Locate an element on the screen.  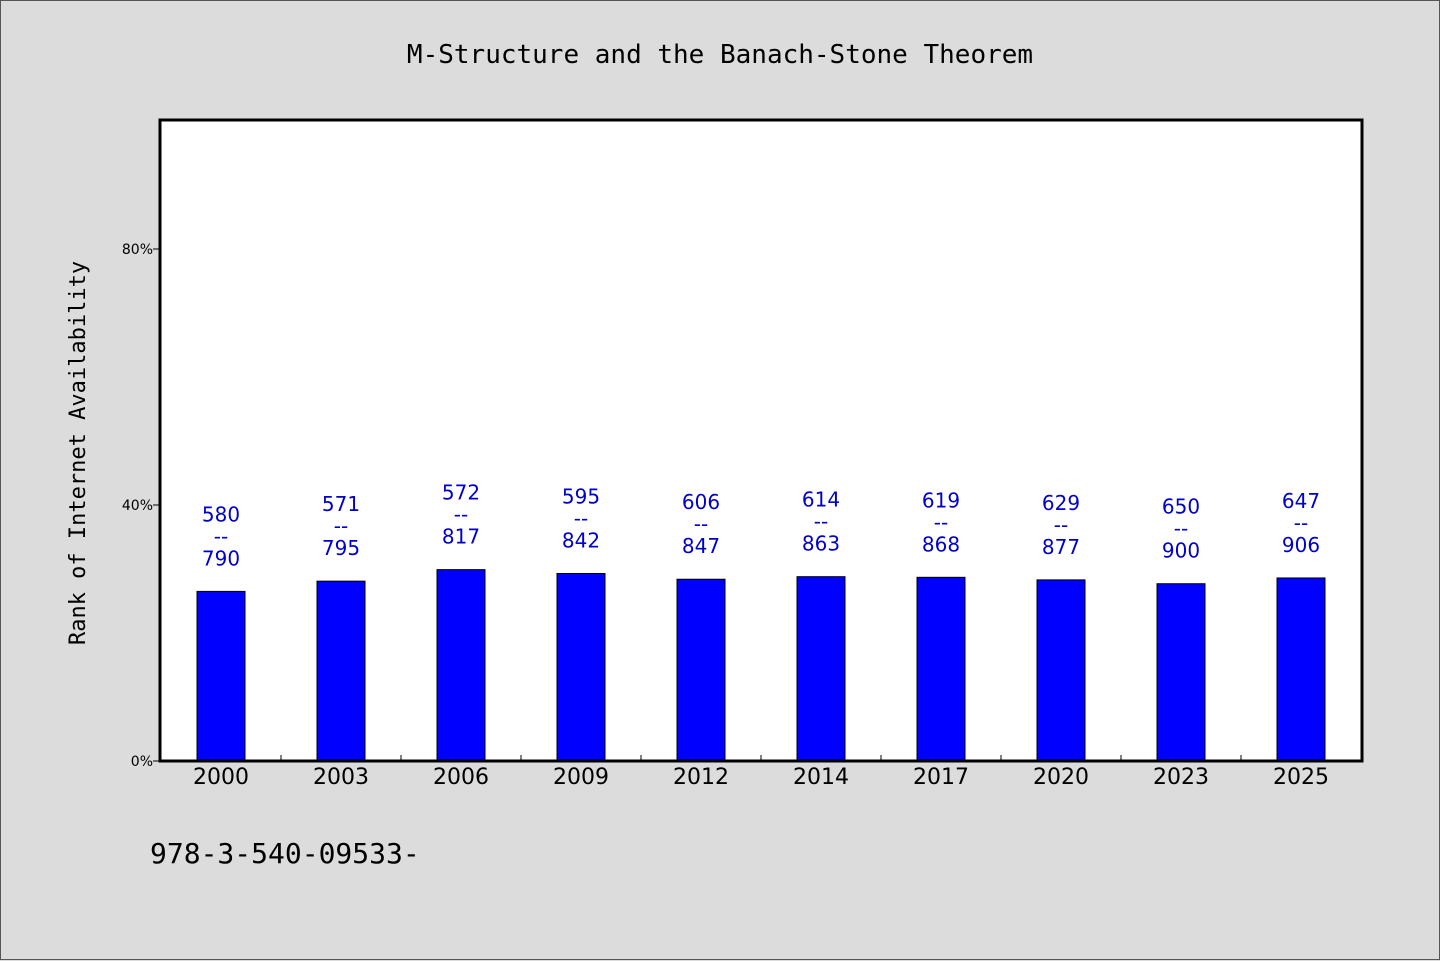
data-label-top-2009: 595 is located at coordinates (581, 496).